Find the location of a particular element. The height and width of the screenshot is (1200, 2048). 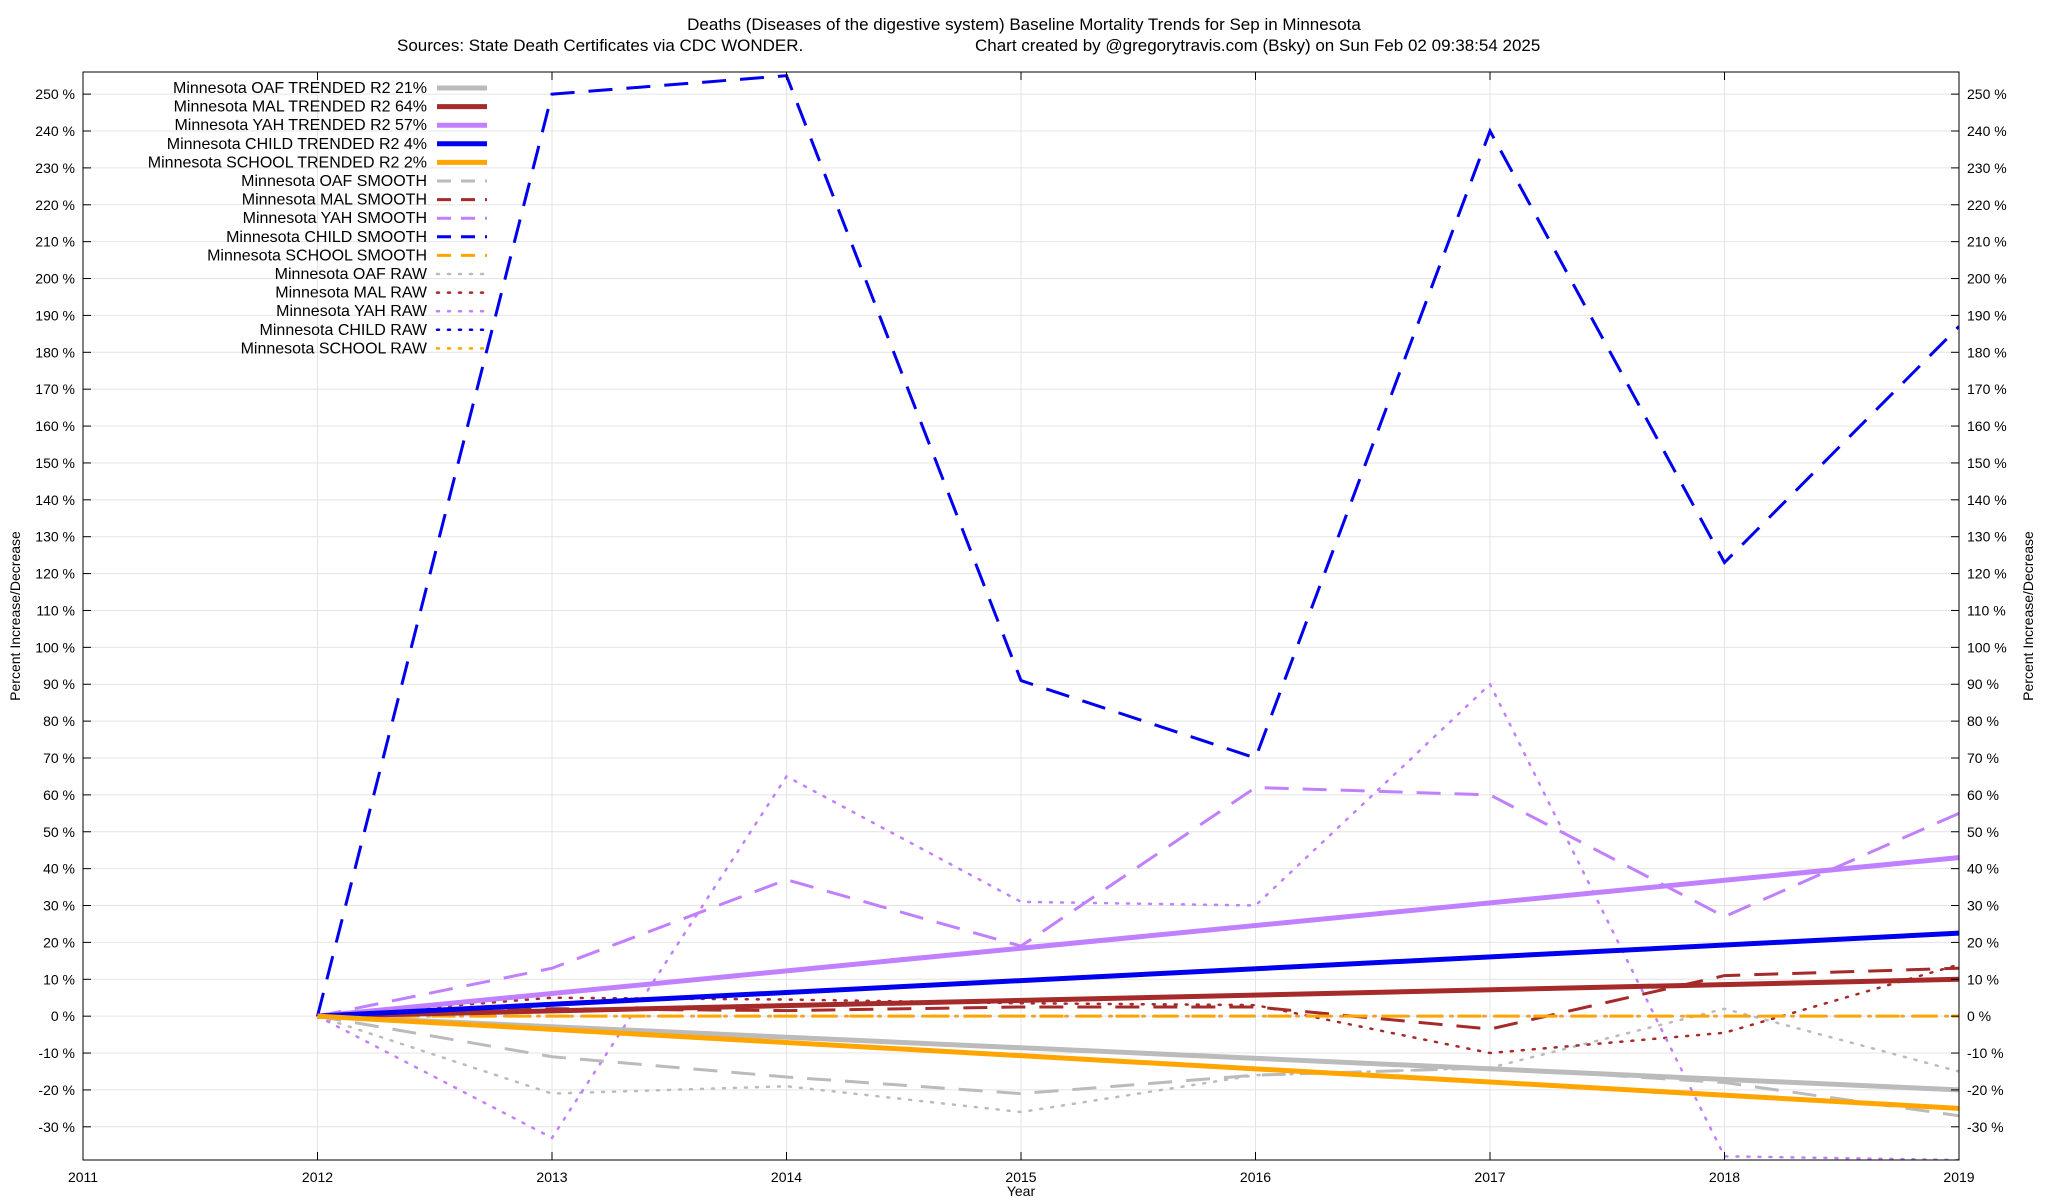

y-tick-label-left: 150 % is located at coordinates (55, 463).